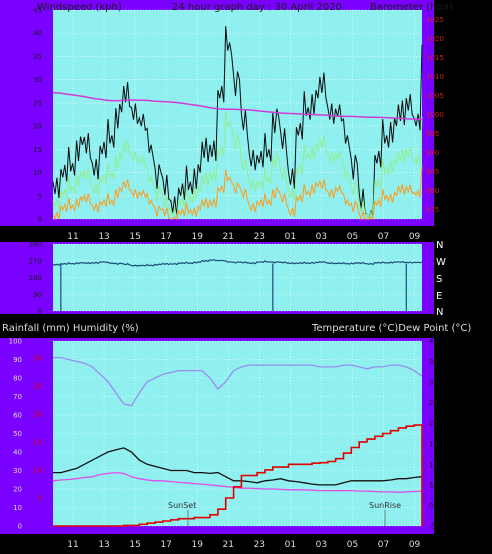 Image resolution: width=492 pixels, height=554 pixels. I want to click on rain-tick-20: 20, so click(37, 414).